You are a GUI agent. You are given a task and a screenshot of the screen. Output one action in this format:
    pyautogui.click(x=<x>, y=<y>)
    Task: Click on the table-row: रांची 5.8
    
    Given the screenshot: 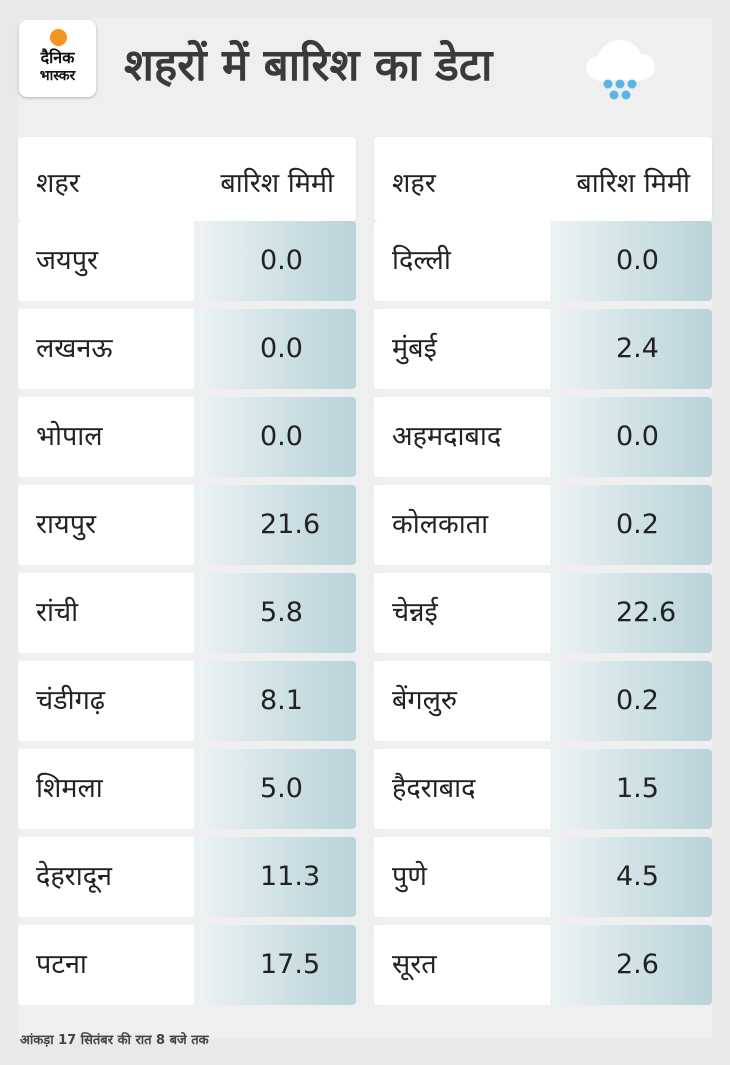 What is the action you would take?
    pyautogui.click(x=187, y=613)
    